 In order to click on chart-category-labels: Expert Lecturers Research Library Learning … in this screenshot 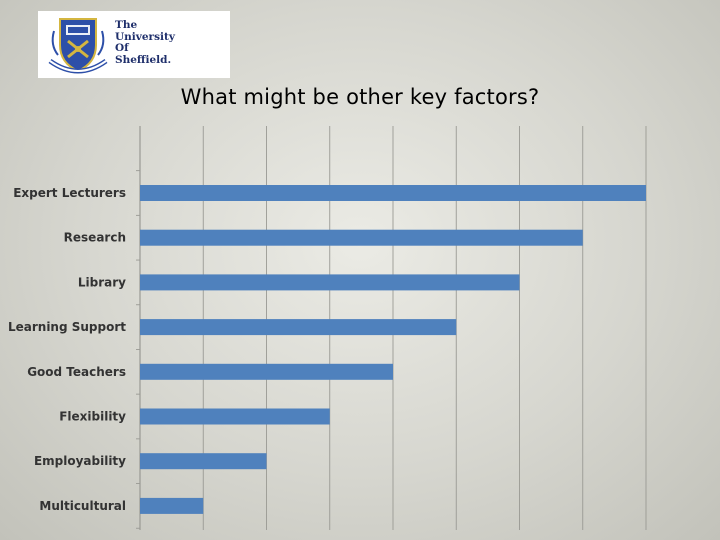, I will do `click(67, 349)`.